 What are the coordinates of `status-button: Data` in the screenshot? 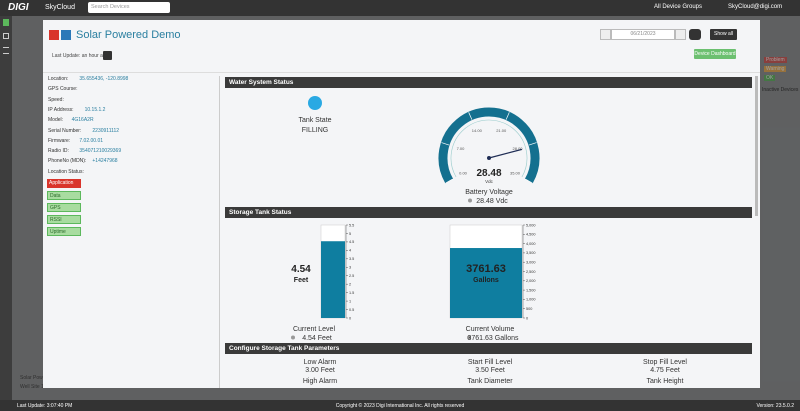 It's located at (64, 195).